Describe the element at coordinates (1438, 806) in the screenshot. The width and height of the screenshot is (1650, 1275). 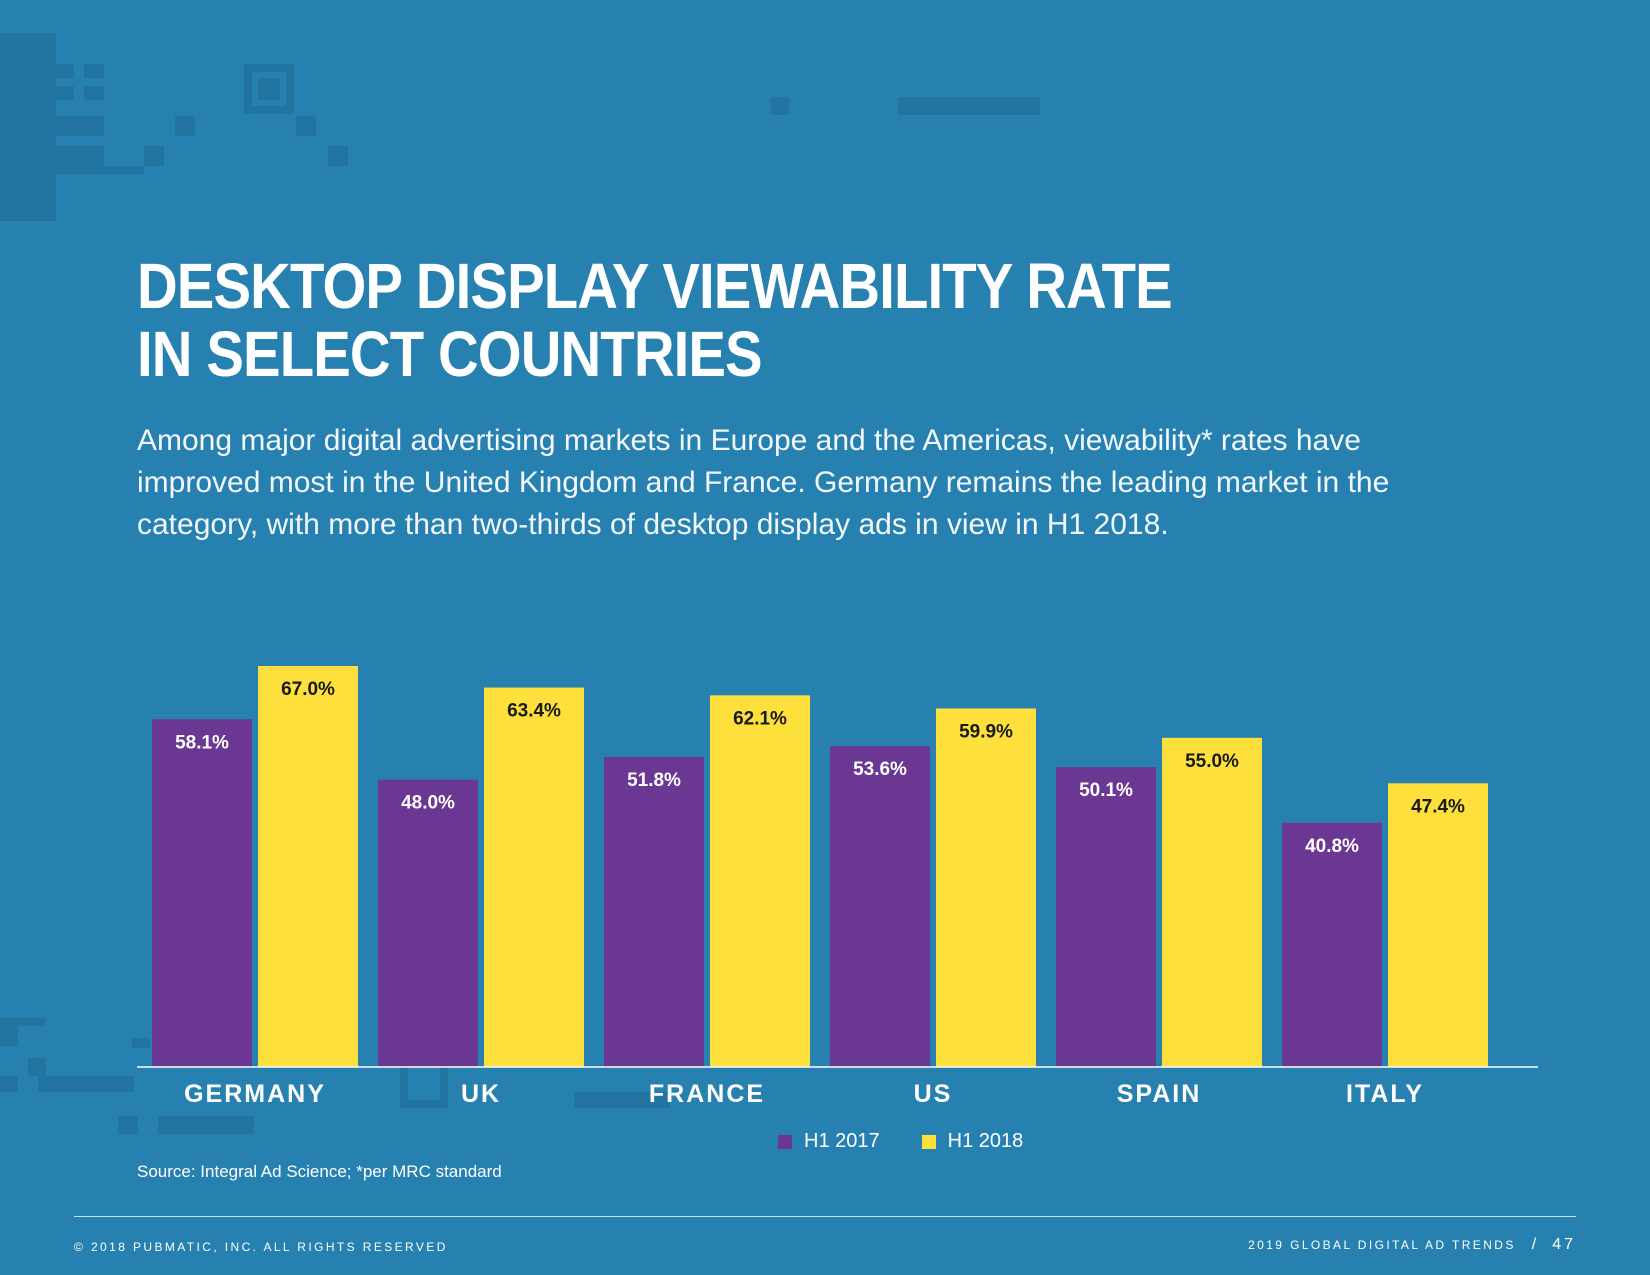
I see `data-label-italy-h1-2018: 47.4%` at that location.